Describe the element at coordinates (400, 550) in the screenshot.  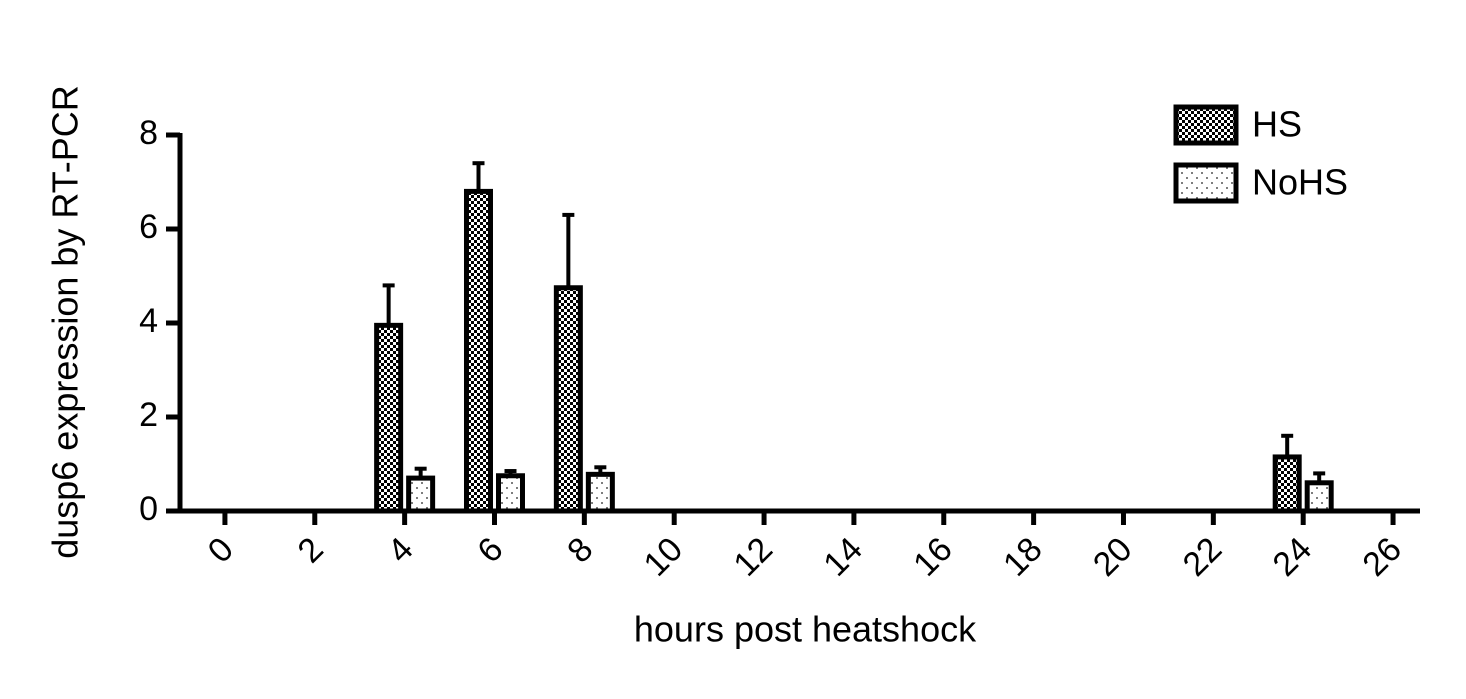
I see `x-tick-label: 4` at that location.